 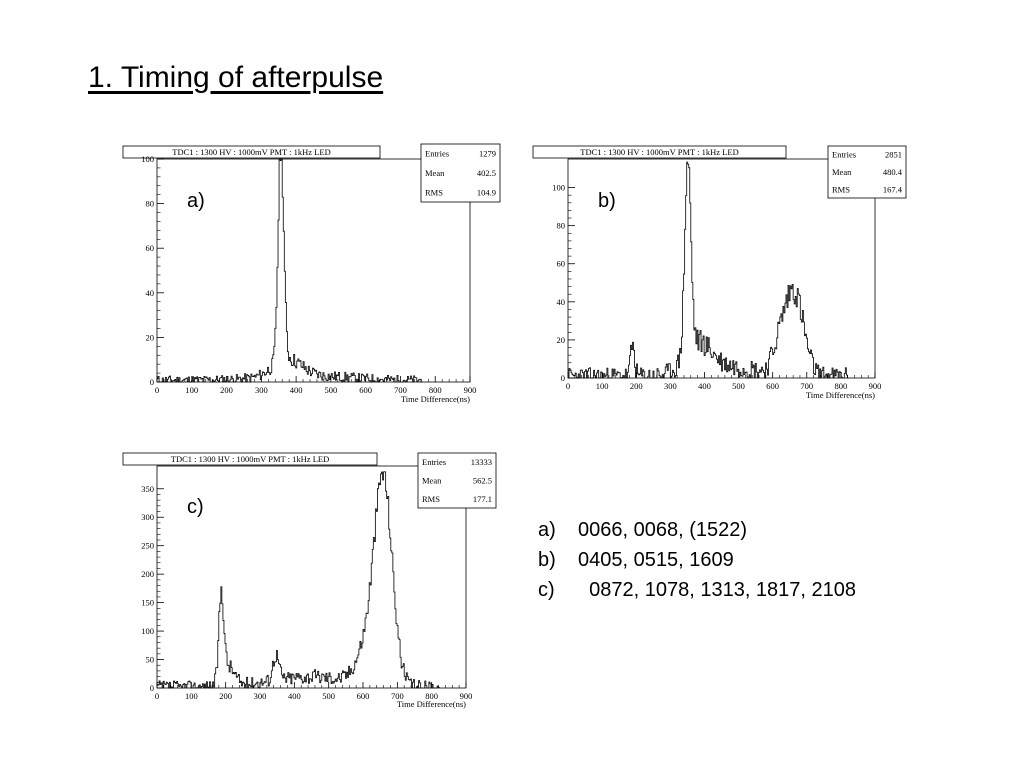 What do you see at coordinates (147, 546) in the screenshot?
I see `y-tick-label: 250` at bounding box center [147, 546].